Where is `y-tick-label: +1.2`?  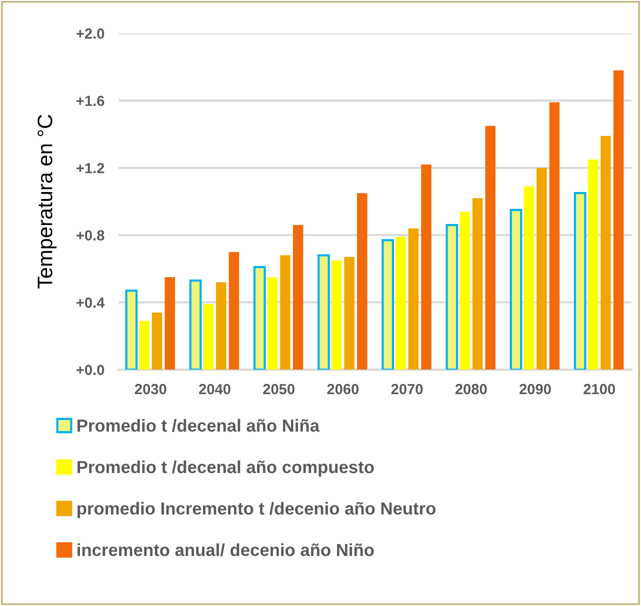 y-tick-label: +1.2 is located at coordinates (90, 168).